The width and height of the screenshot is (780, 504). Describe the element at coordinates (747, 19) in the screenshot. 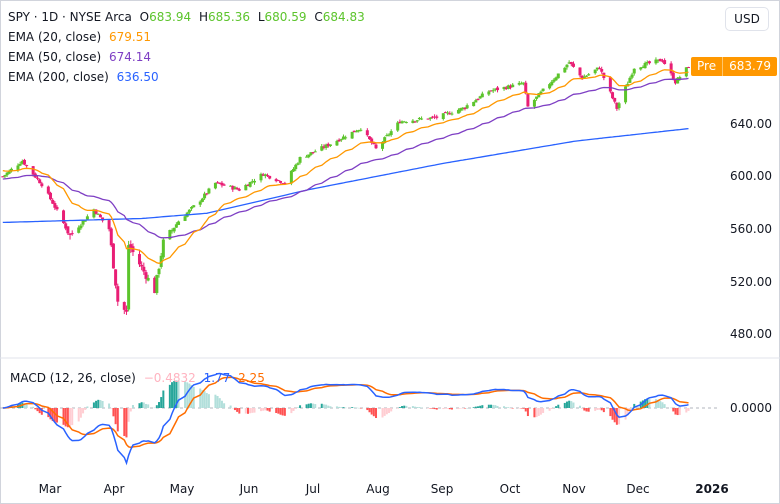

I see `currency-button: USD` at that location.